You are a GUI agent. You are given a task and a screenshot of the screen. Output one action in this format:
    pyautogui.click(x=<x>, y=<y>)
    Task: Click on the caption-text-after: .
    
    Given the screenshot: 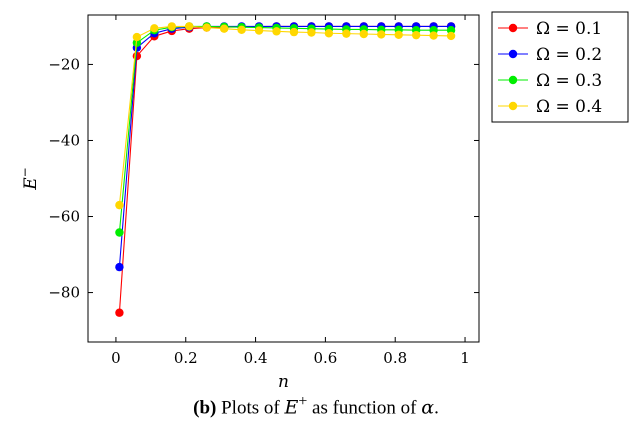 What is the action you would take?
    pyautogui.click(x=436, y=408)
    